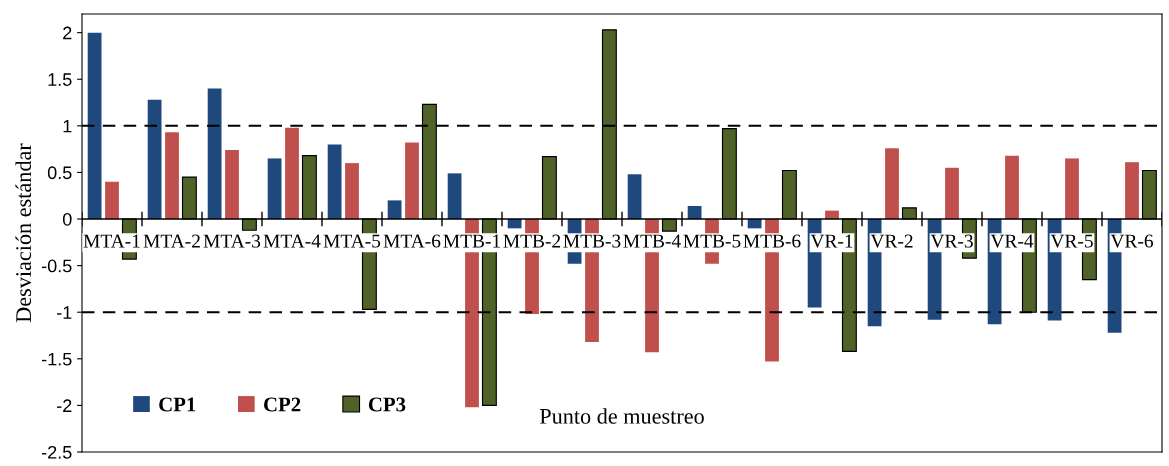 The width and height of the screenshot is (1169, 466). What do you see at coordinates (67, 126) in the screenshot?
I see `y-tick-label: 1` at bounding box center [67, 126].